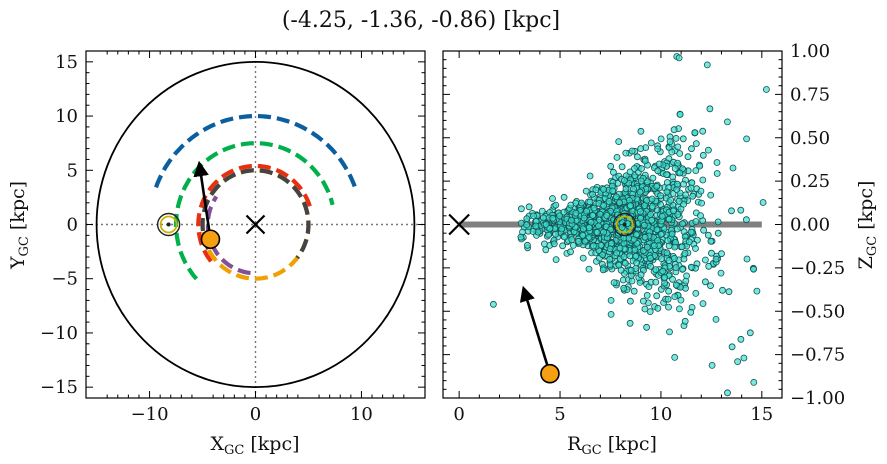  I want to click on sun-center-dot, so click(168, 224).